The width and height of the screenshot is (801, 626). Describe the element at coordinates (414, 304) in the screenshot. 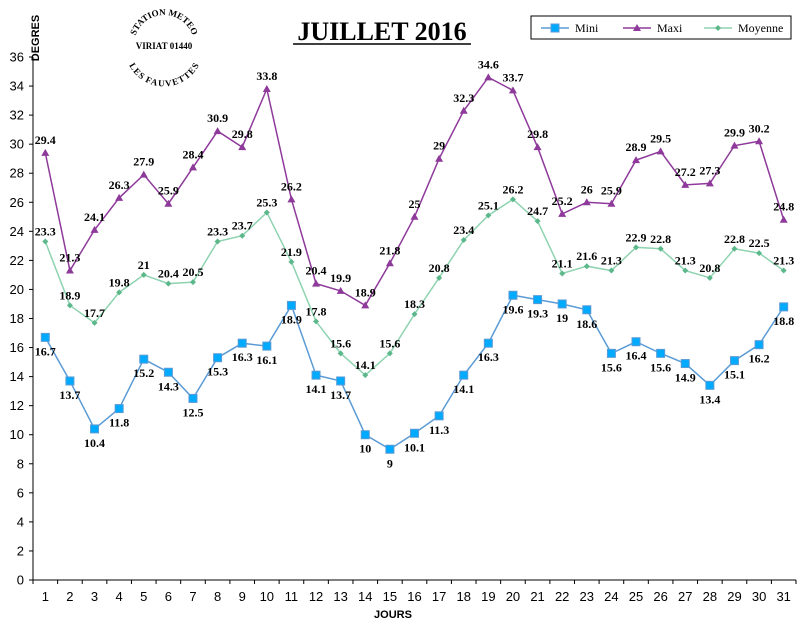

I see `data-label-moyenne: 18.3` at that location.